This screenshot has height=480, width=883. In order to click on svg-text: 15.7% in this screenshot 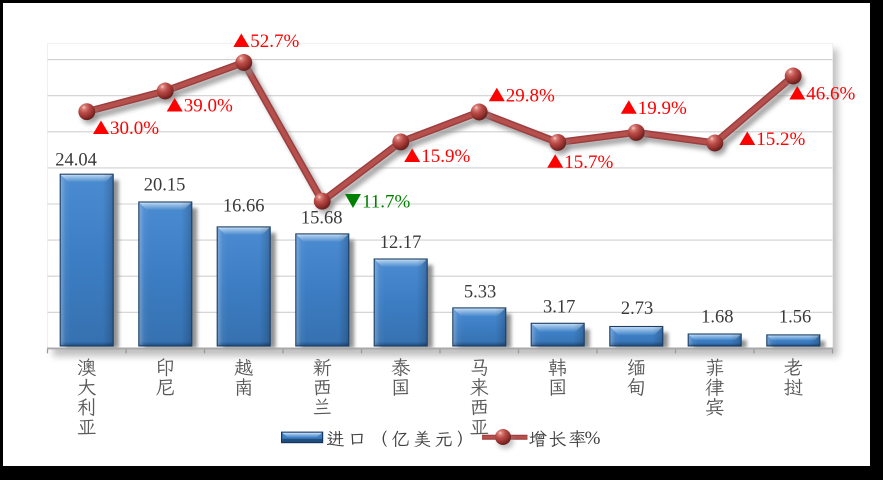, I will do `click(588, 162)`.